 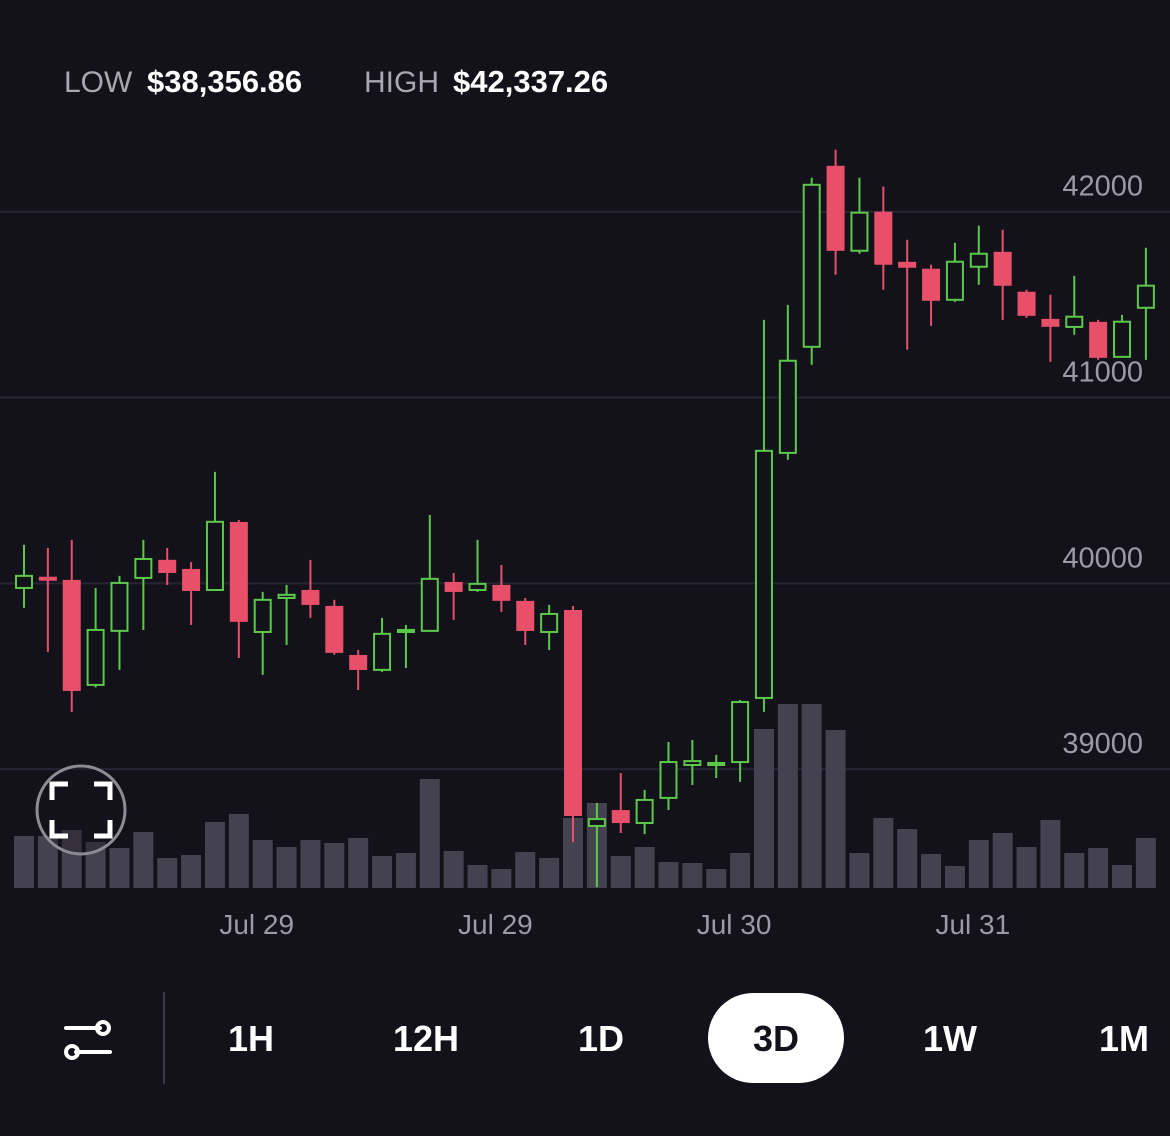 I want to click on x-tick-label: Jul 30, so click(x=734, y=924).